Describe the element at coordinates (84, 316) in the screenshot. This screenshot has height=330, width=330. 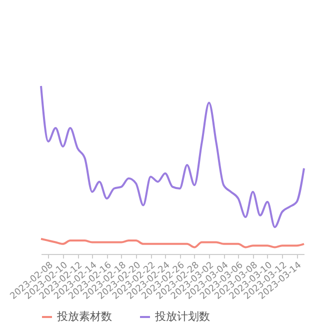
I see `legend-label: 投放素材数` at that location.